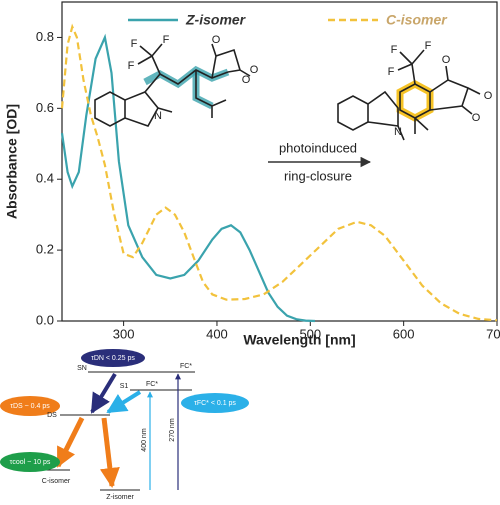 The width and height of the screenshot is (500, 505). I want to click on arrow-ds-c, so click(70, 442).